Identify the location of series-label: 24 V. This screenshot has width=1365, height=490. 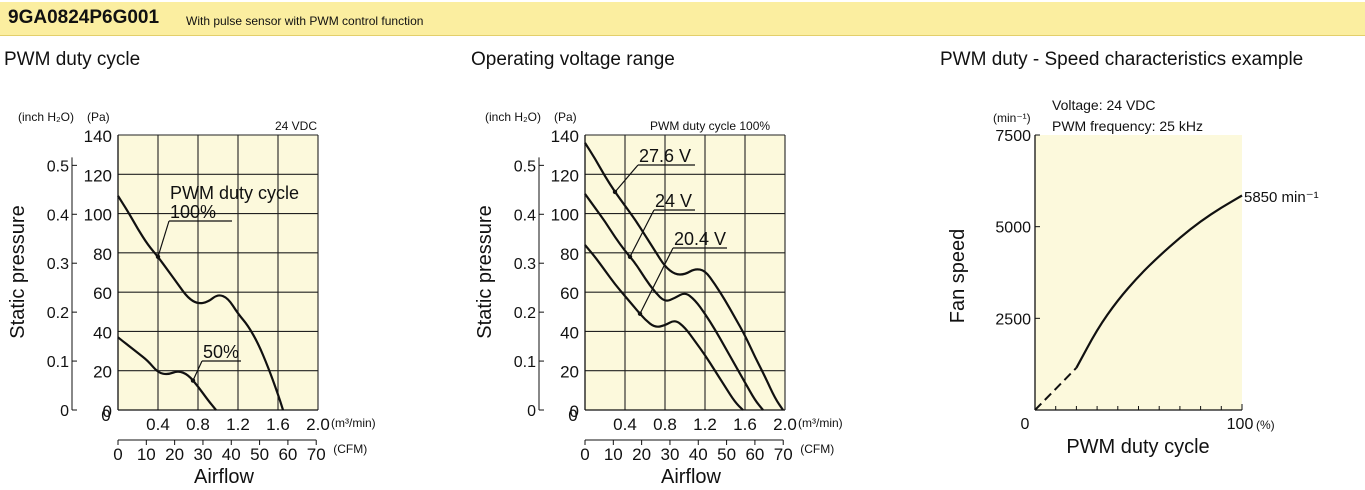
(673, 201).